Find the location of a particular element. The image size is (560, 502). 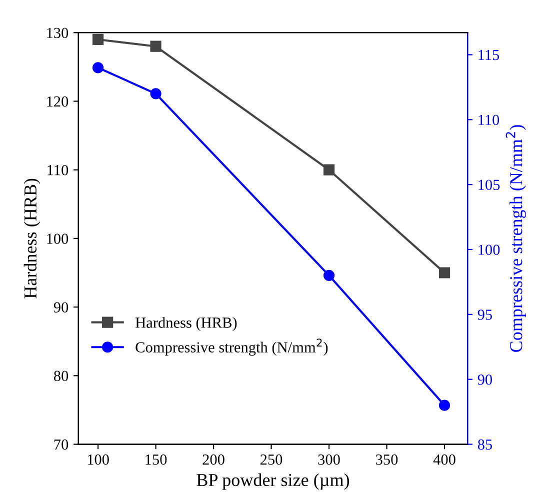

y-tick-label: 120 is located at coordinates (57, 101).